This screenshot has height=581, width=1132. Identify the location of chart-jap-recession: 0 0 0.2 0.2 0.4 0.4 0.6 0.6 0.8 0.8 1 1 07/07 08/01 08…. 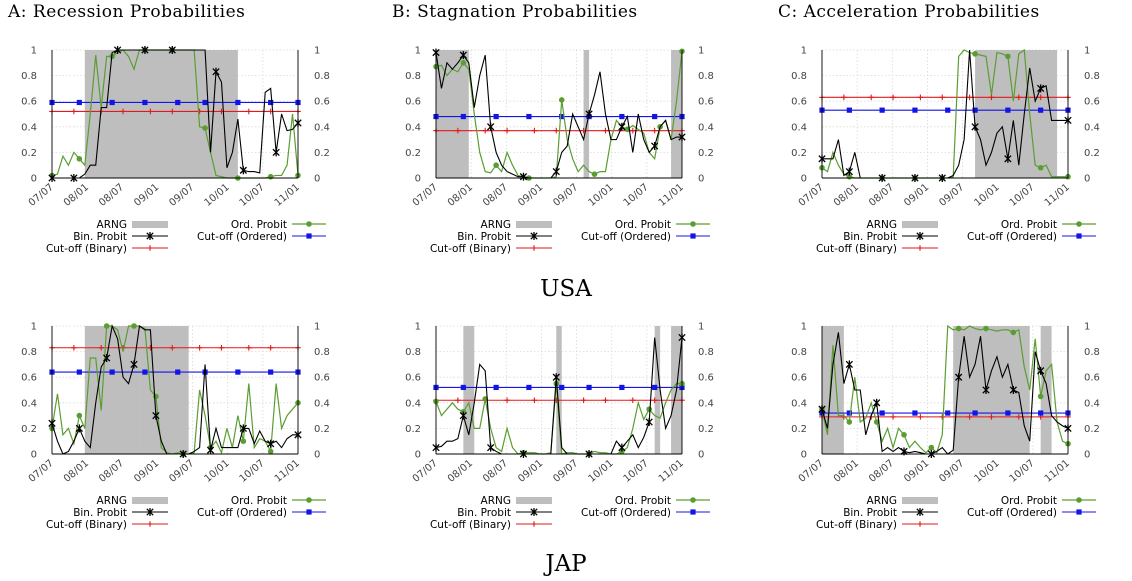
(175, 427).